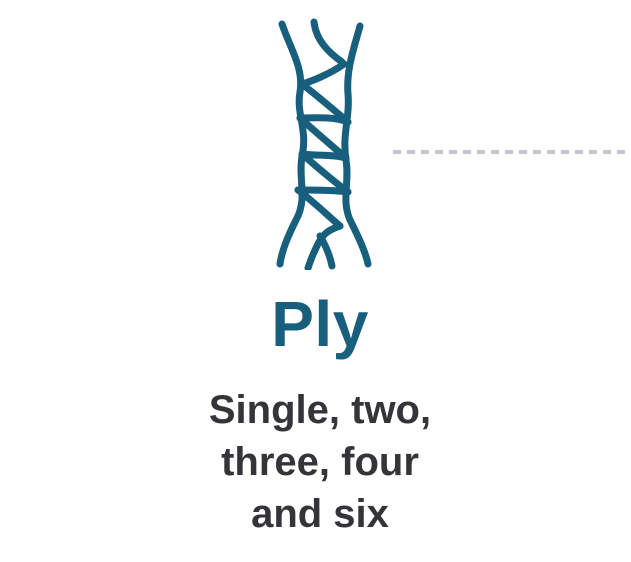 The width and height of the screenshot is (631, 562). What do you see at coordinates (292, 144) in the screenshot?
I see `yarn-strand-left` at bounding box center [292, 144].